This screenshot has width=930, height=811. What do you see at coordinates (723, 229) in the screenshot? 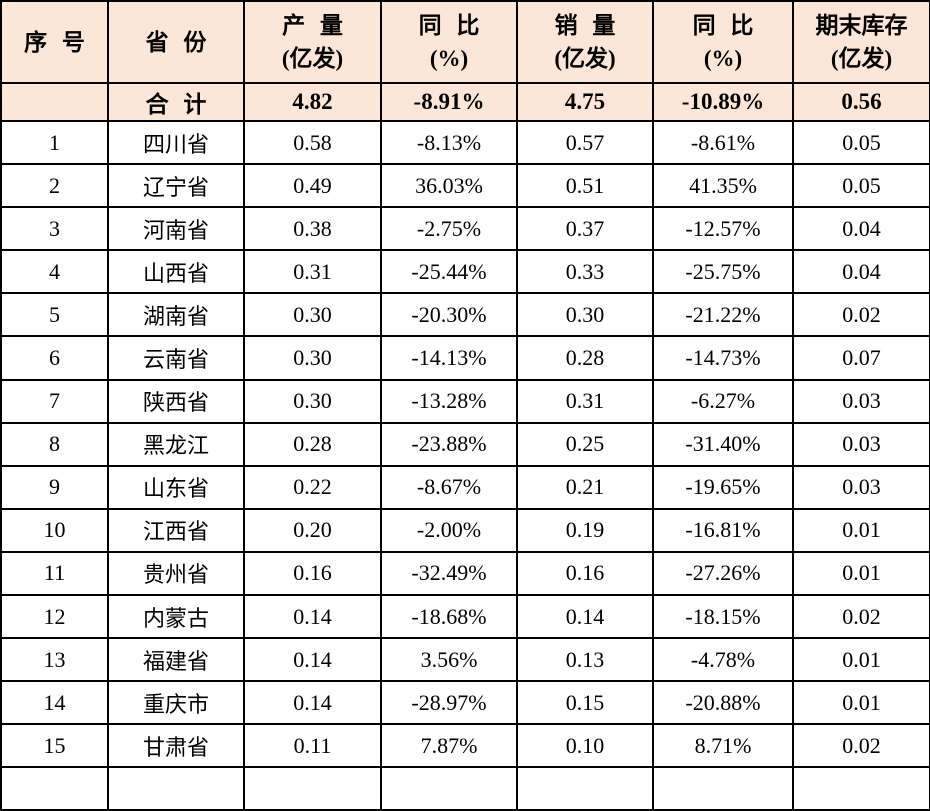
I see `table-row-3-cell-sales-yoy: -12.57%` at bounding box center [723, 229].